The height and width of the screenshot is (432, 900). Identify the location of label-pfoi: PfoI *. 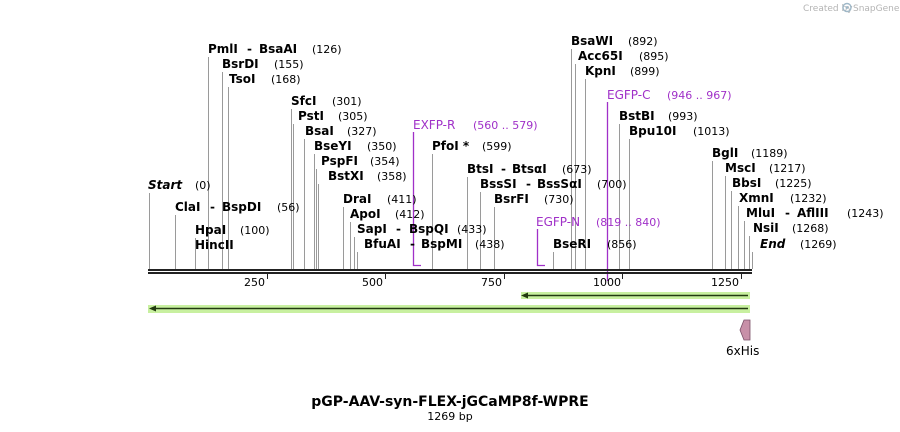
(451, 146).